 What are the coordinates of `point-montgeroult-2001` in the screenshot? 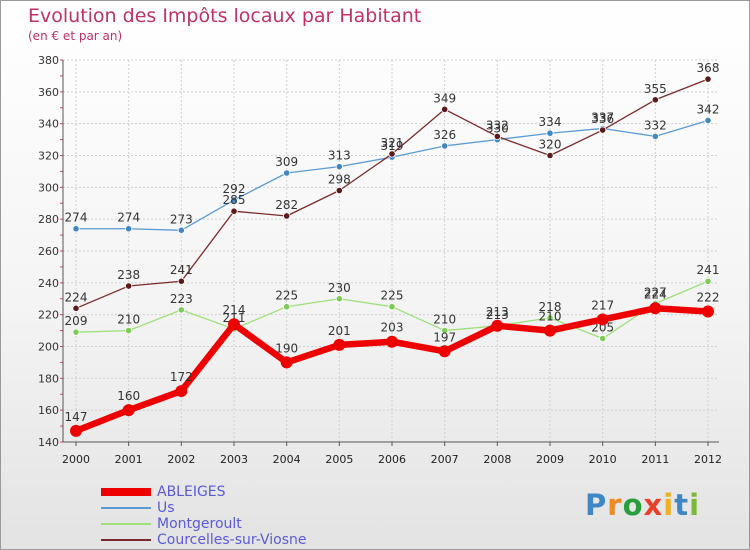 It's located at (129, 330).